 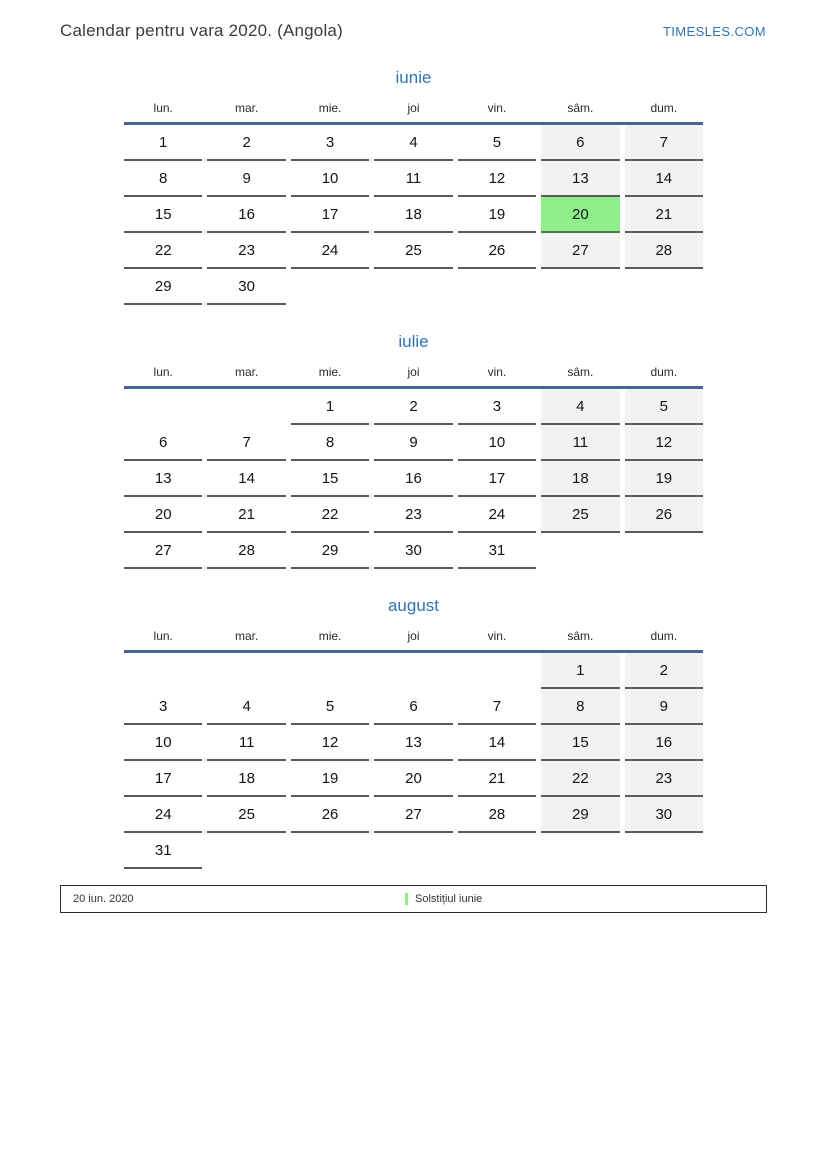 What do you see at coordinates (163, 743) in the screenshot?
I see `day-cell-august-10: 10` at bounding box center [163, 743].